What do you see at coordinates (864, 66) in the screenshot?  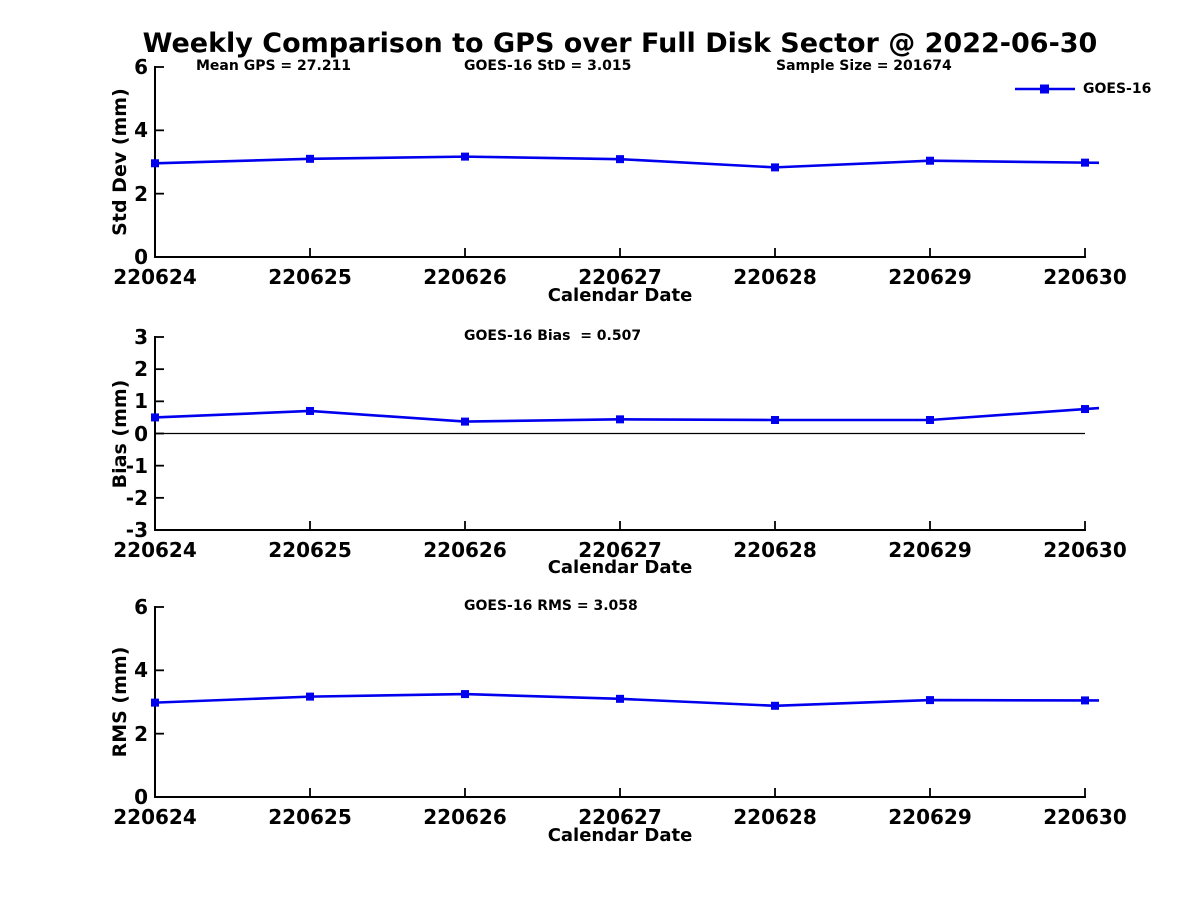 I see `annotation-std-dev-2: Sample Size = 201674` at bounding box center [864, 66].